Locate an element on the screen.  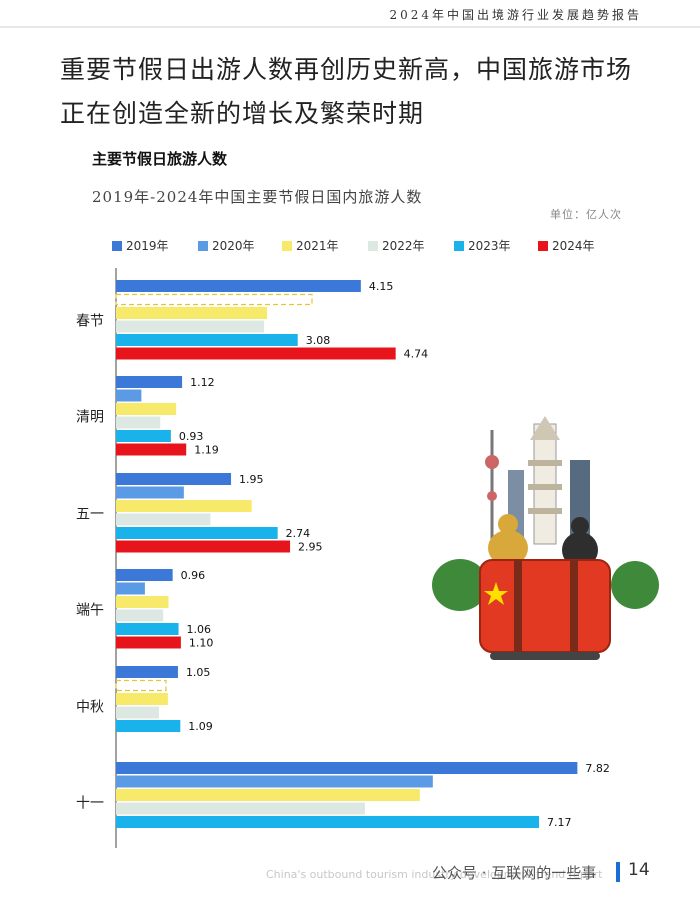
bar-2019年-五一 is located at coordinates (174, 479).